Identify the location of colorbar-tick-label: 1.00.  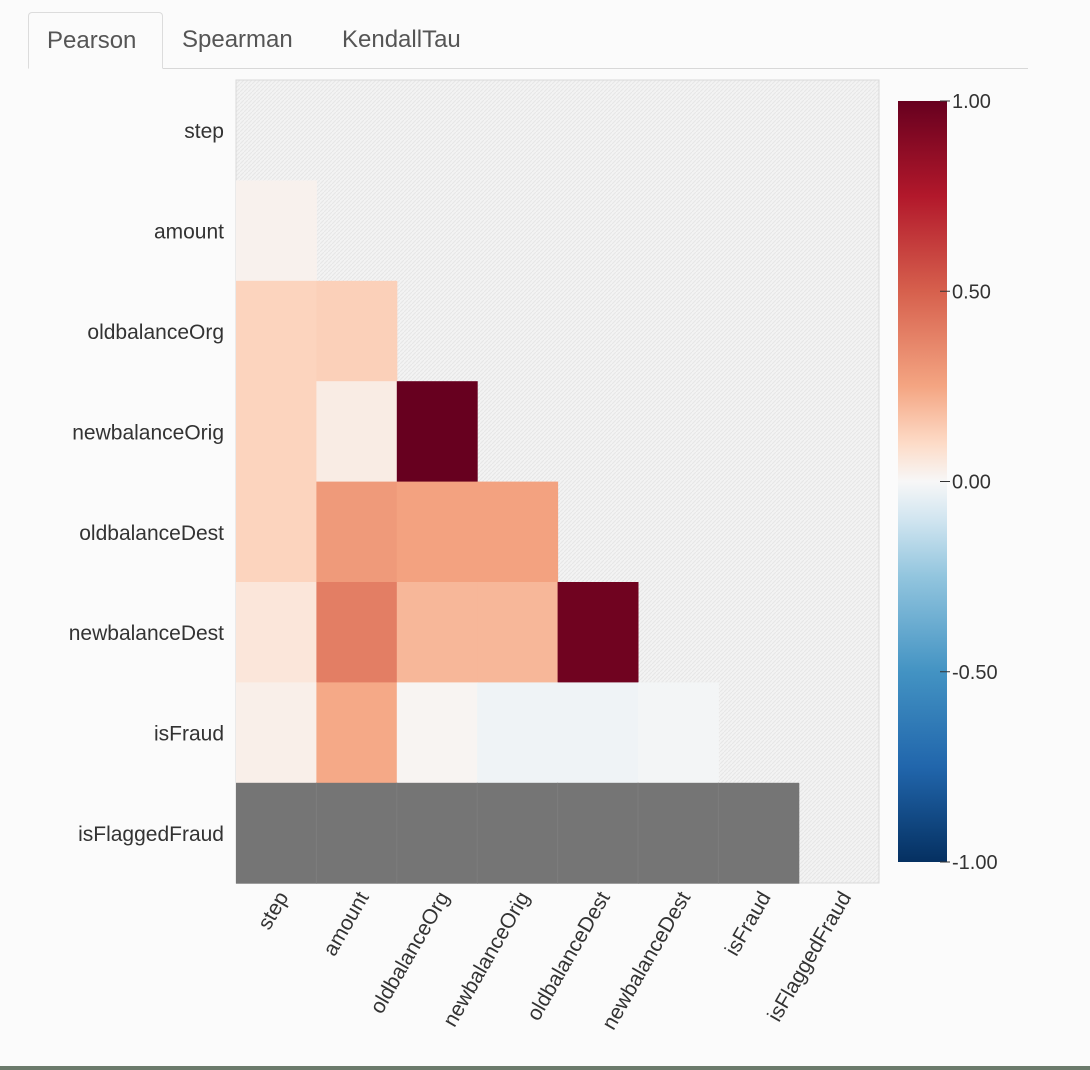
(971, 102).